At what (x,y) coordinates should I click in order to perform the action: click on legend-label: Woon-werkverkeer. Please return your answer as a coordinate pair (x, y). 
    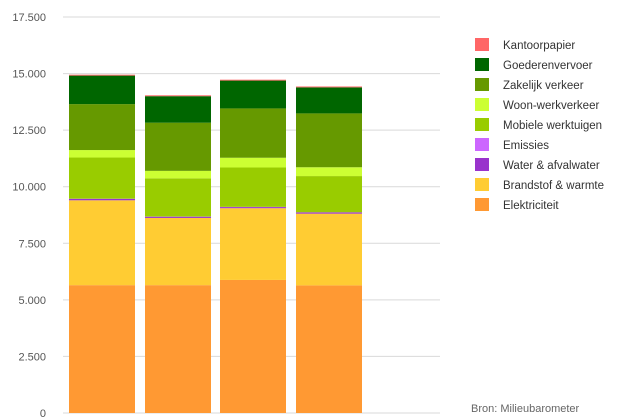
    Looking at the image, I should click on (551, 106).